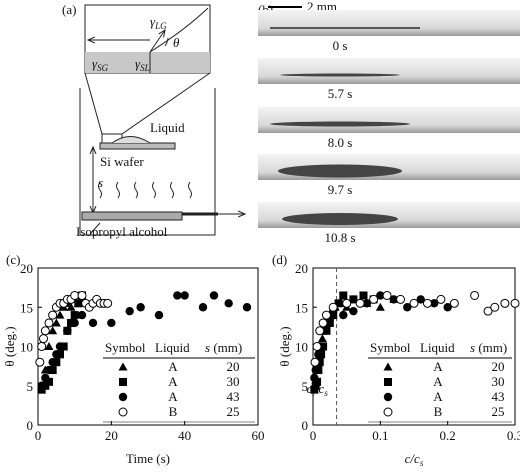  What do you see at coordinates (380, 435) in the screenshot?
I see `x-tick-label: 0.1` at bounding box center [380, 435].